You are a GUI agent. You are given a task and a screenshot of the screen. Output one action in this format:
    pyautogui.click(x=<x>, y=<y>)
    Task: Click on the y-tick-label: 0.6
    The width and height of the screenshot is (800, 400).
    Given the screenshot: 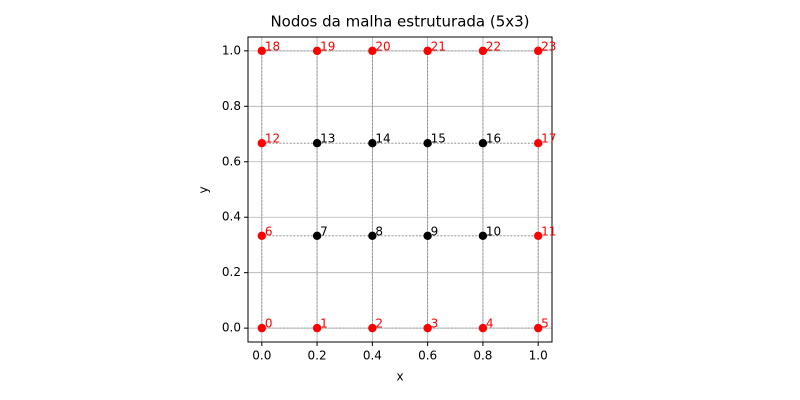 What is the action you would take?
    pyautogui.click(x=231, y=161)
    